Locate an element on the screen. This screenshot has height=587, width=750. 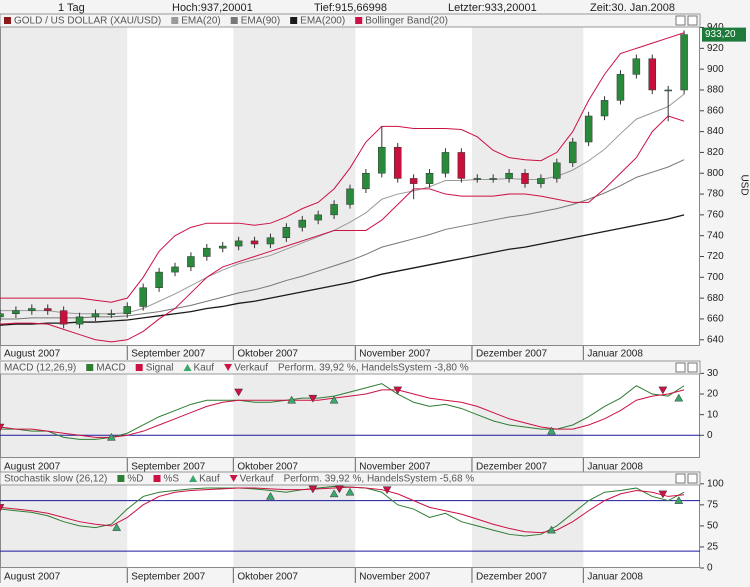
legend-label: EMA(90) is located at coordinates (260, 21).